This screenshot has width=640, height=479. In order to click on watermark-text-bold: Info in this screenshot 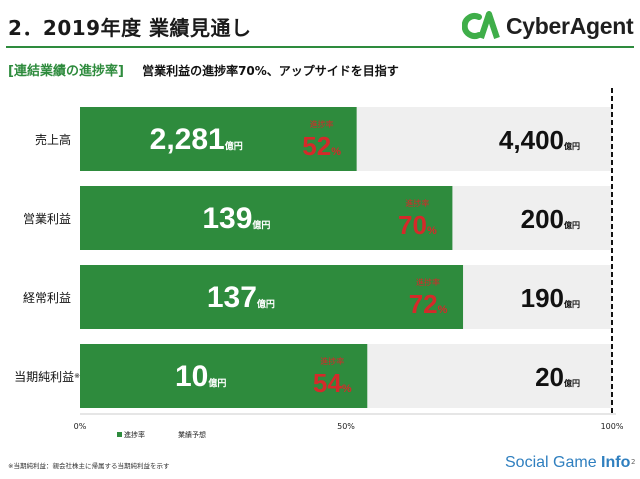, I will do `click(616, 462)`.